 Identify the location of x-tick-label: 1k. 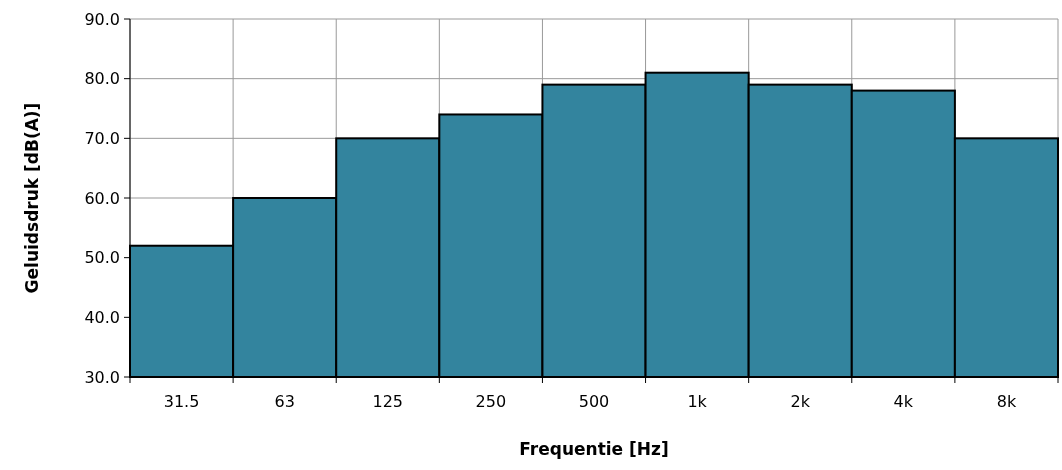
(697, 401).